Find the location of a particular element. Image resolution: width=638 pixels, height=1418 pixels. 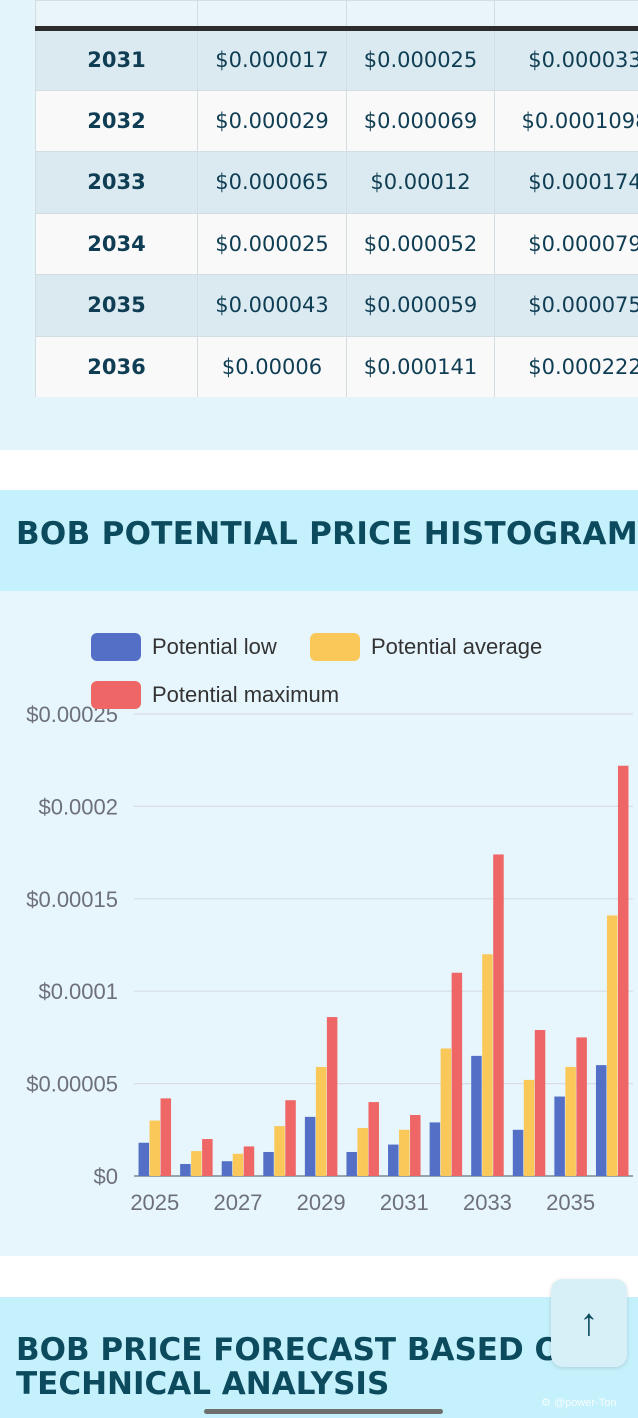

bar-potential-maximum-2026 is located at coordinates (207, 1157).